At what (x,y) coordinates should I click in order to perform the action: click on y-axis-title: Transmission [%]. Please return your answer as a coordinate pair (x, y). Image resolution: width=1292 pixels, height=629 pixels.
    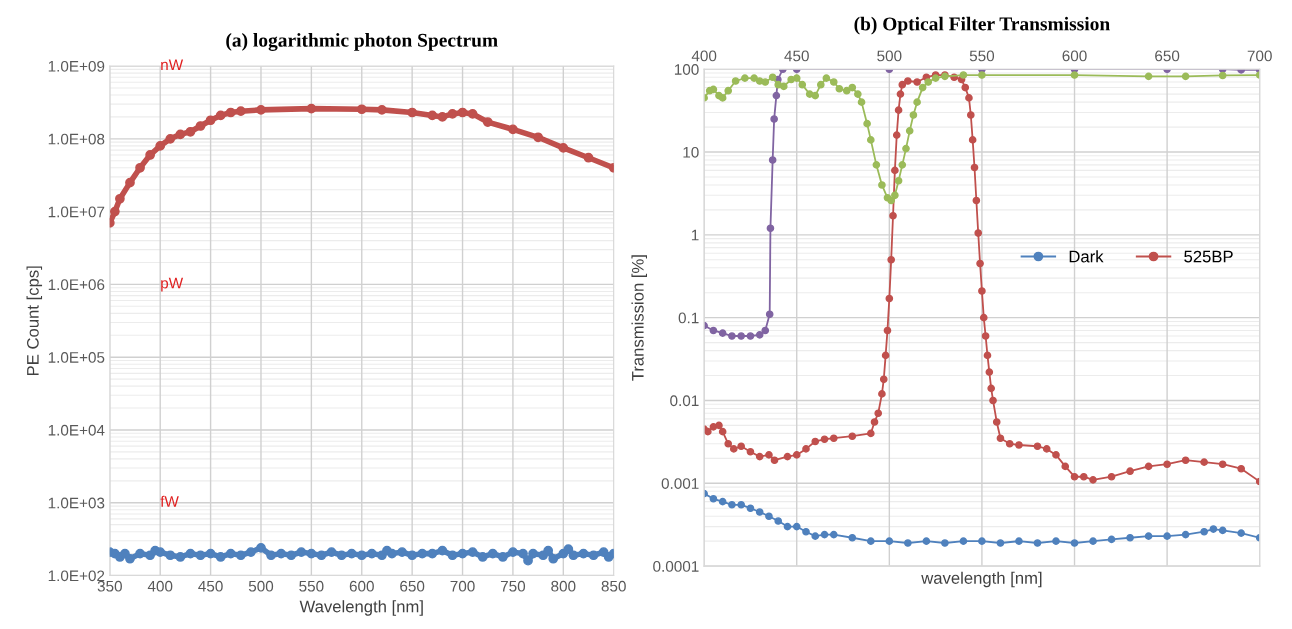
    Looking at the image, I should click on (639, 318).